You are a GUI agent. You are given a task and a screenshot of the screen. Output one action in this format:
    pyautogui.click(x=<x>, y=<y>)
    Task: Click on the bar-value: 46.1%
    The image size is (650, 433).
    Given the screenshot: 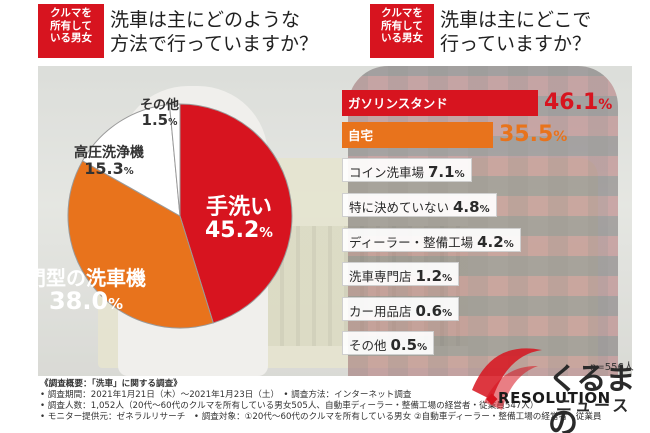 What is the action you would take?
    pyautogui.click(x=578, y=102)
    